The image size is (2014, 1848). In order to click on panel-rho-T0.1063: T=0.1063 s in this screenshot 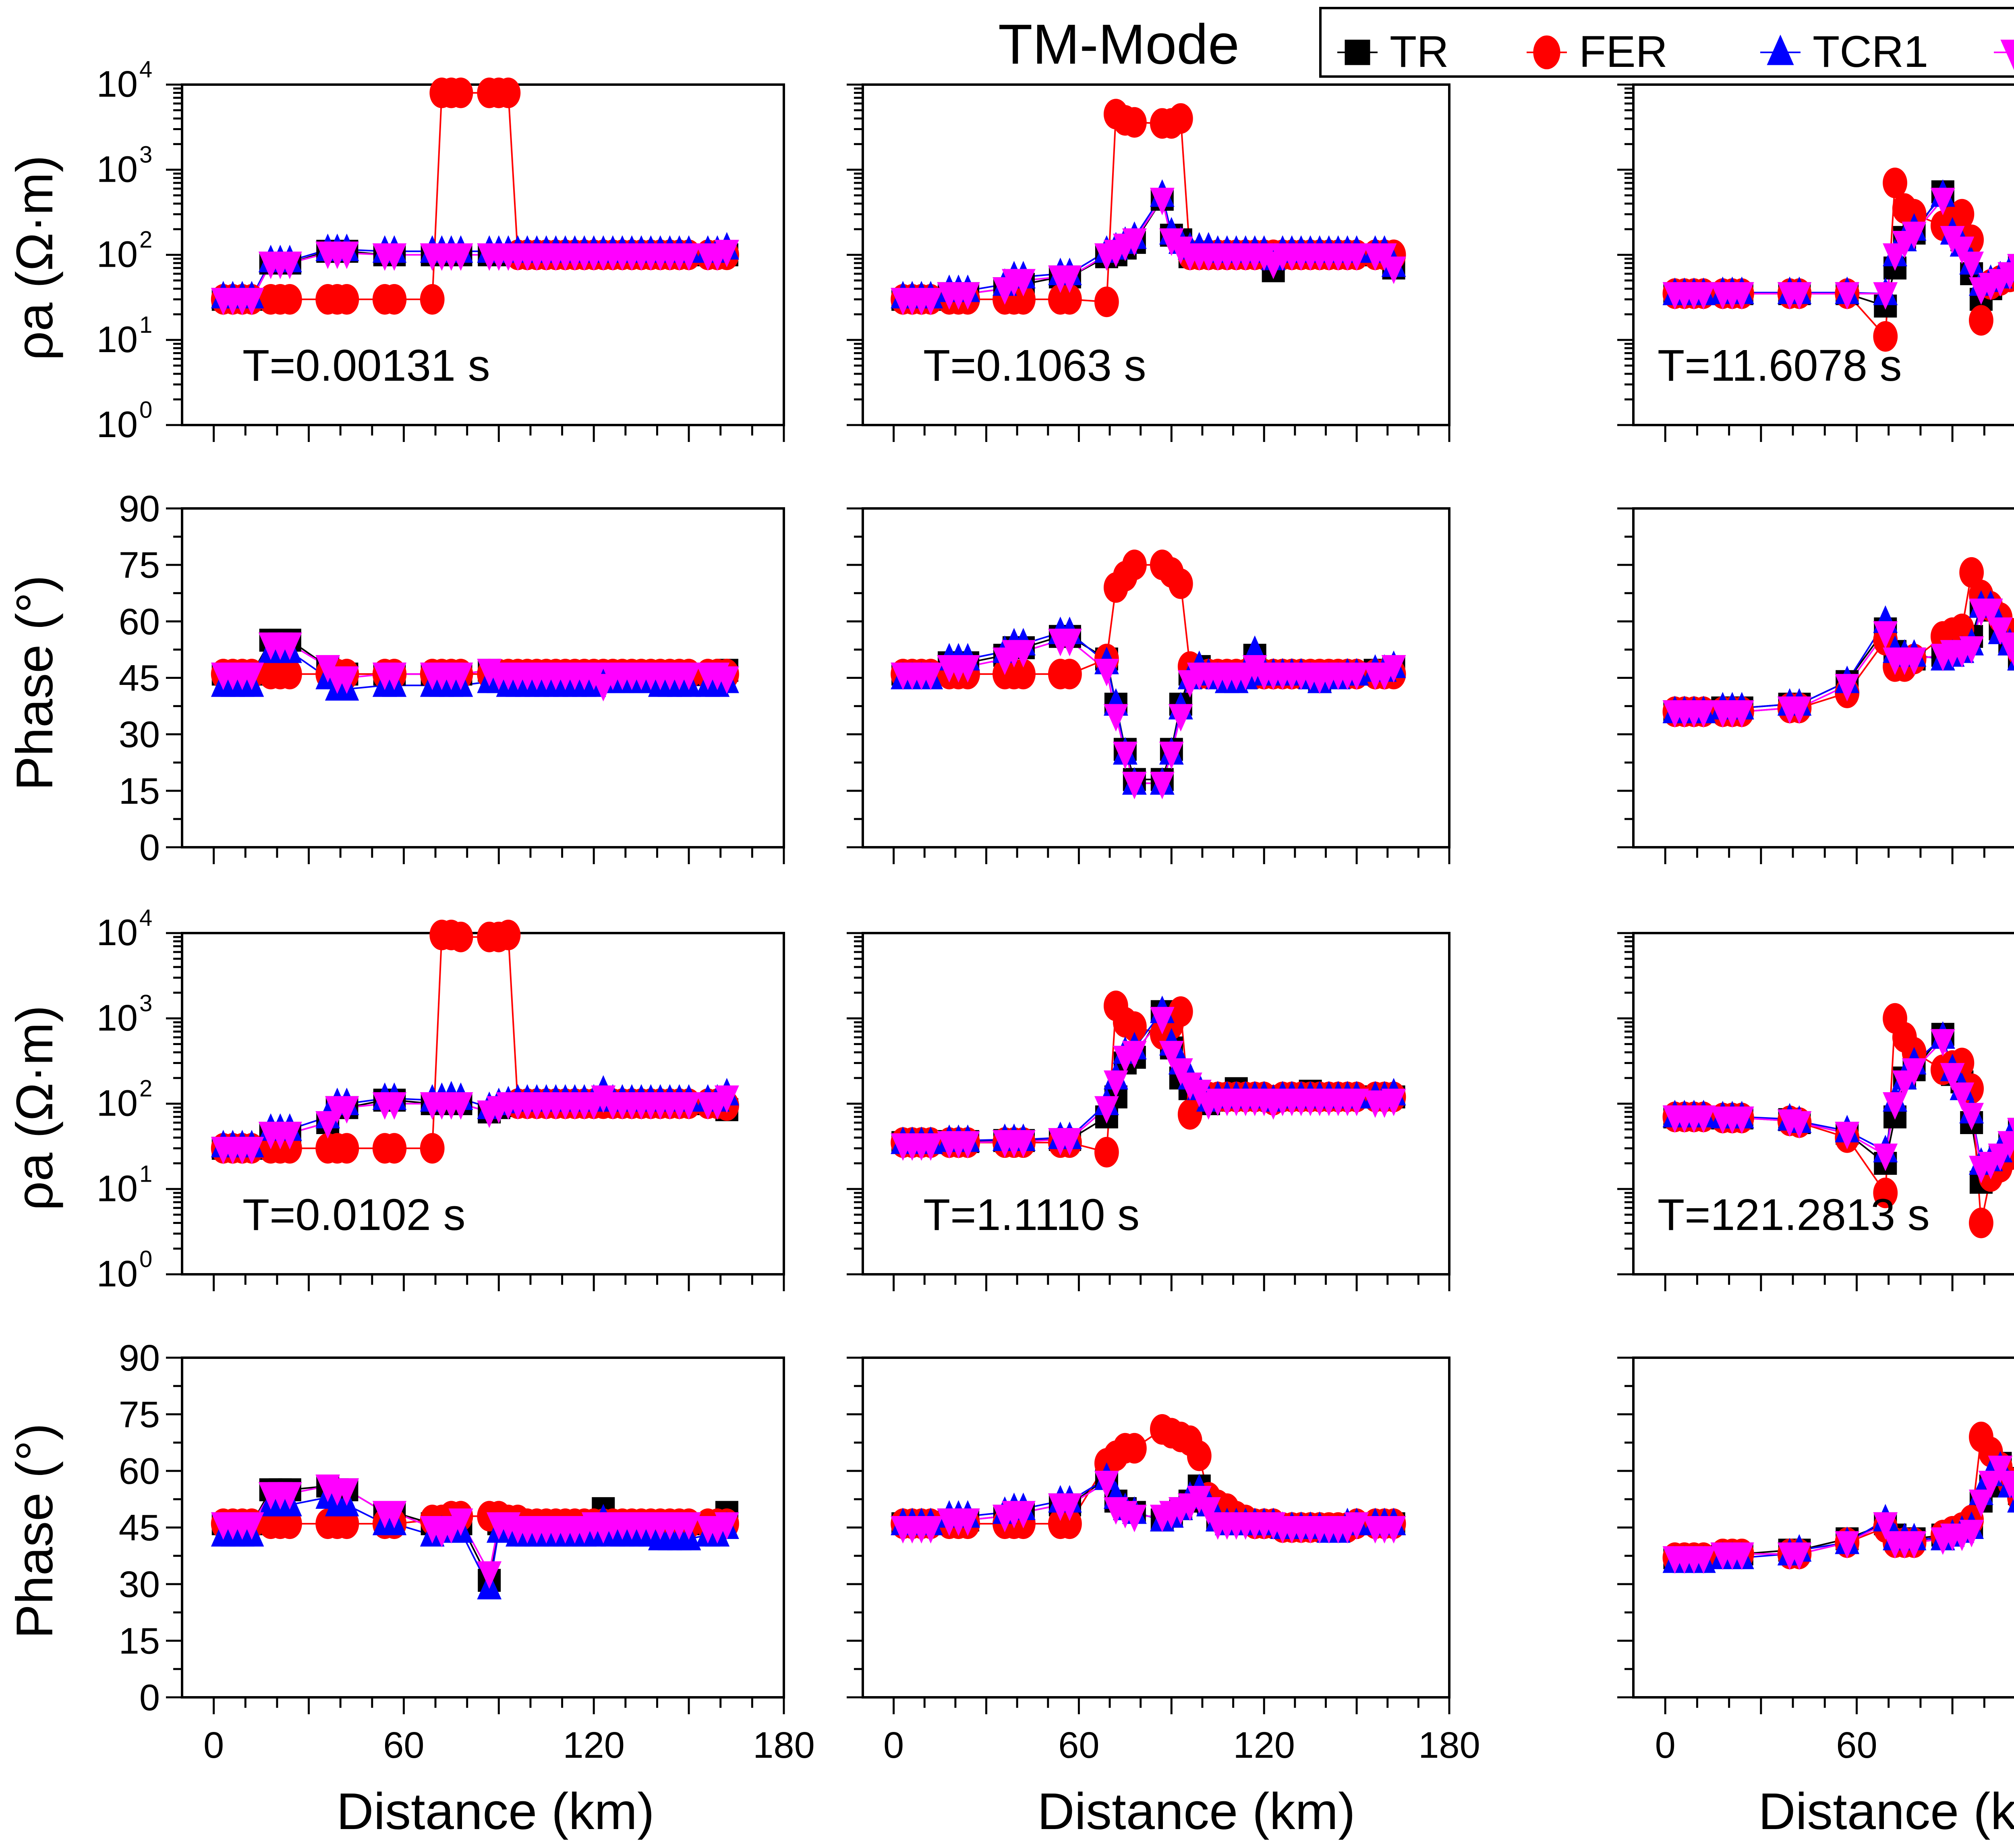, I will do `click(1148, 262)`.